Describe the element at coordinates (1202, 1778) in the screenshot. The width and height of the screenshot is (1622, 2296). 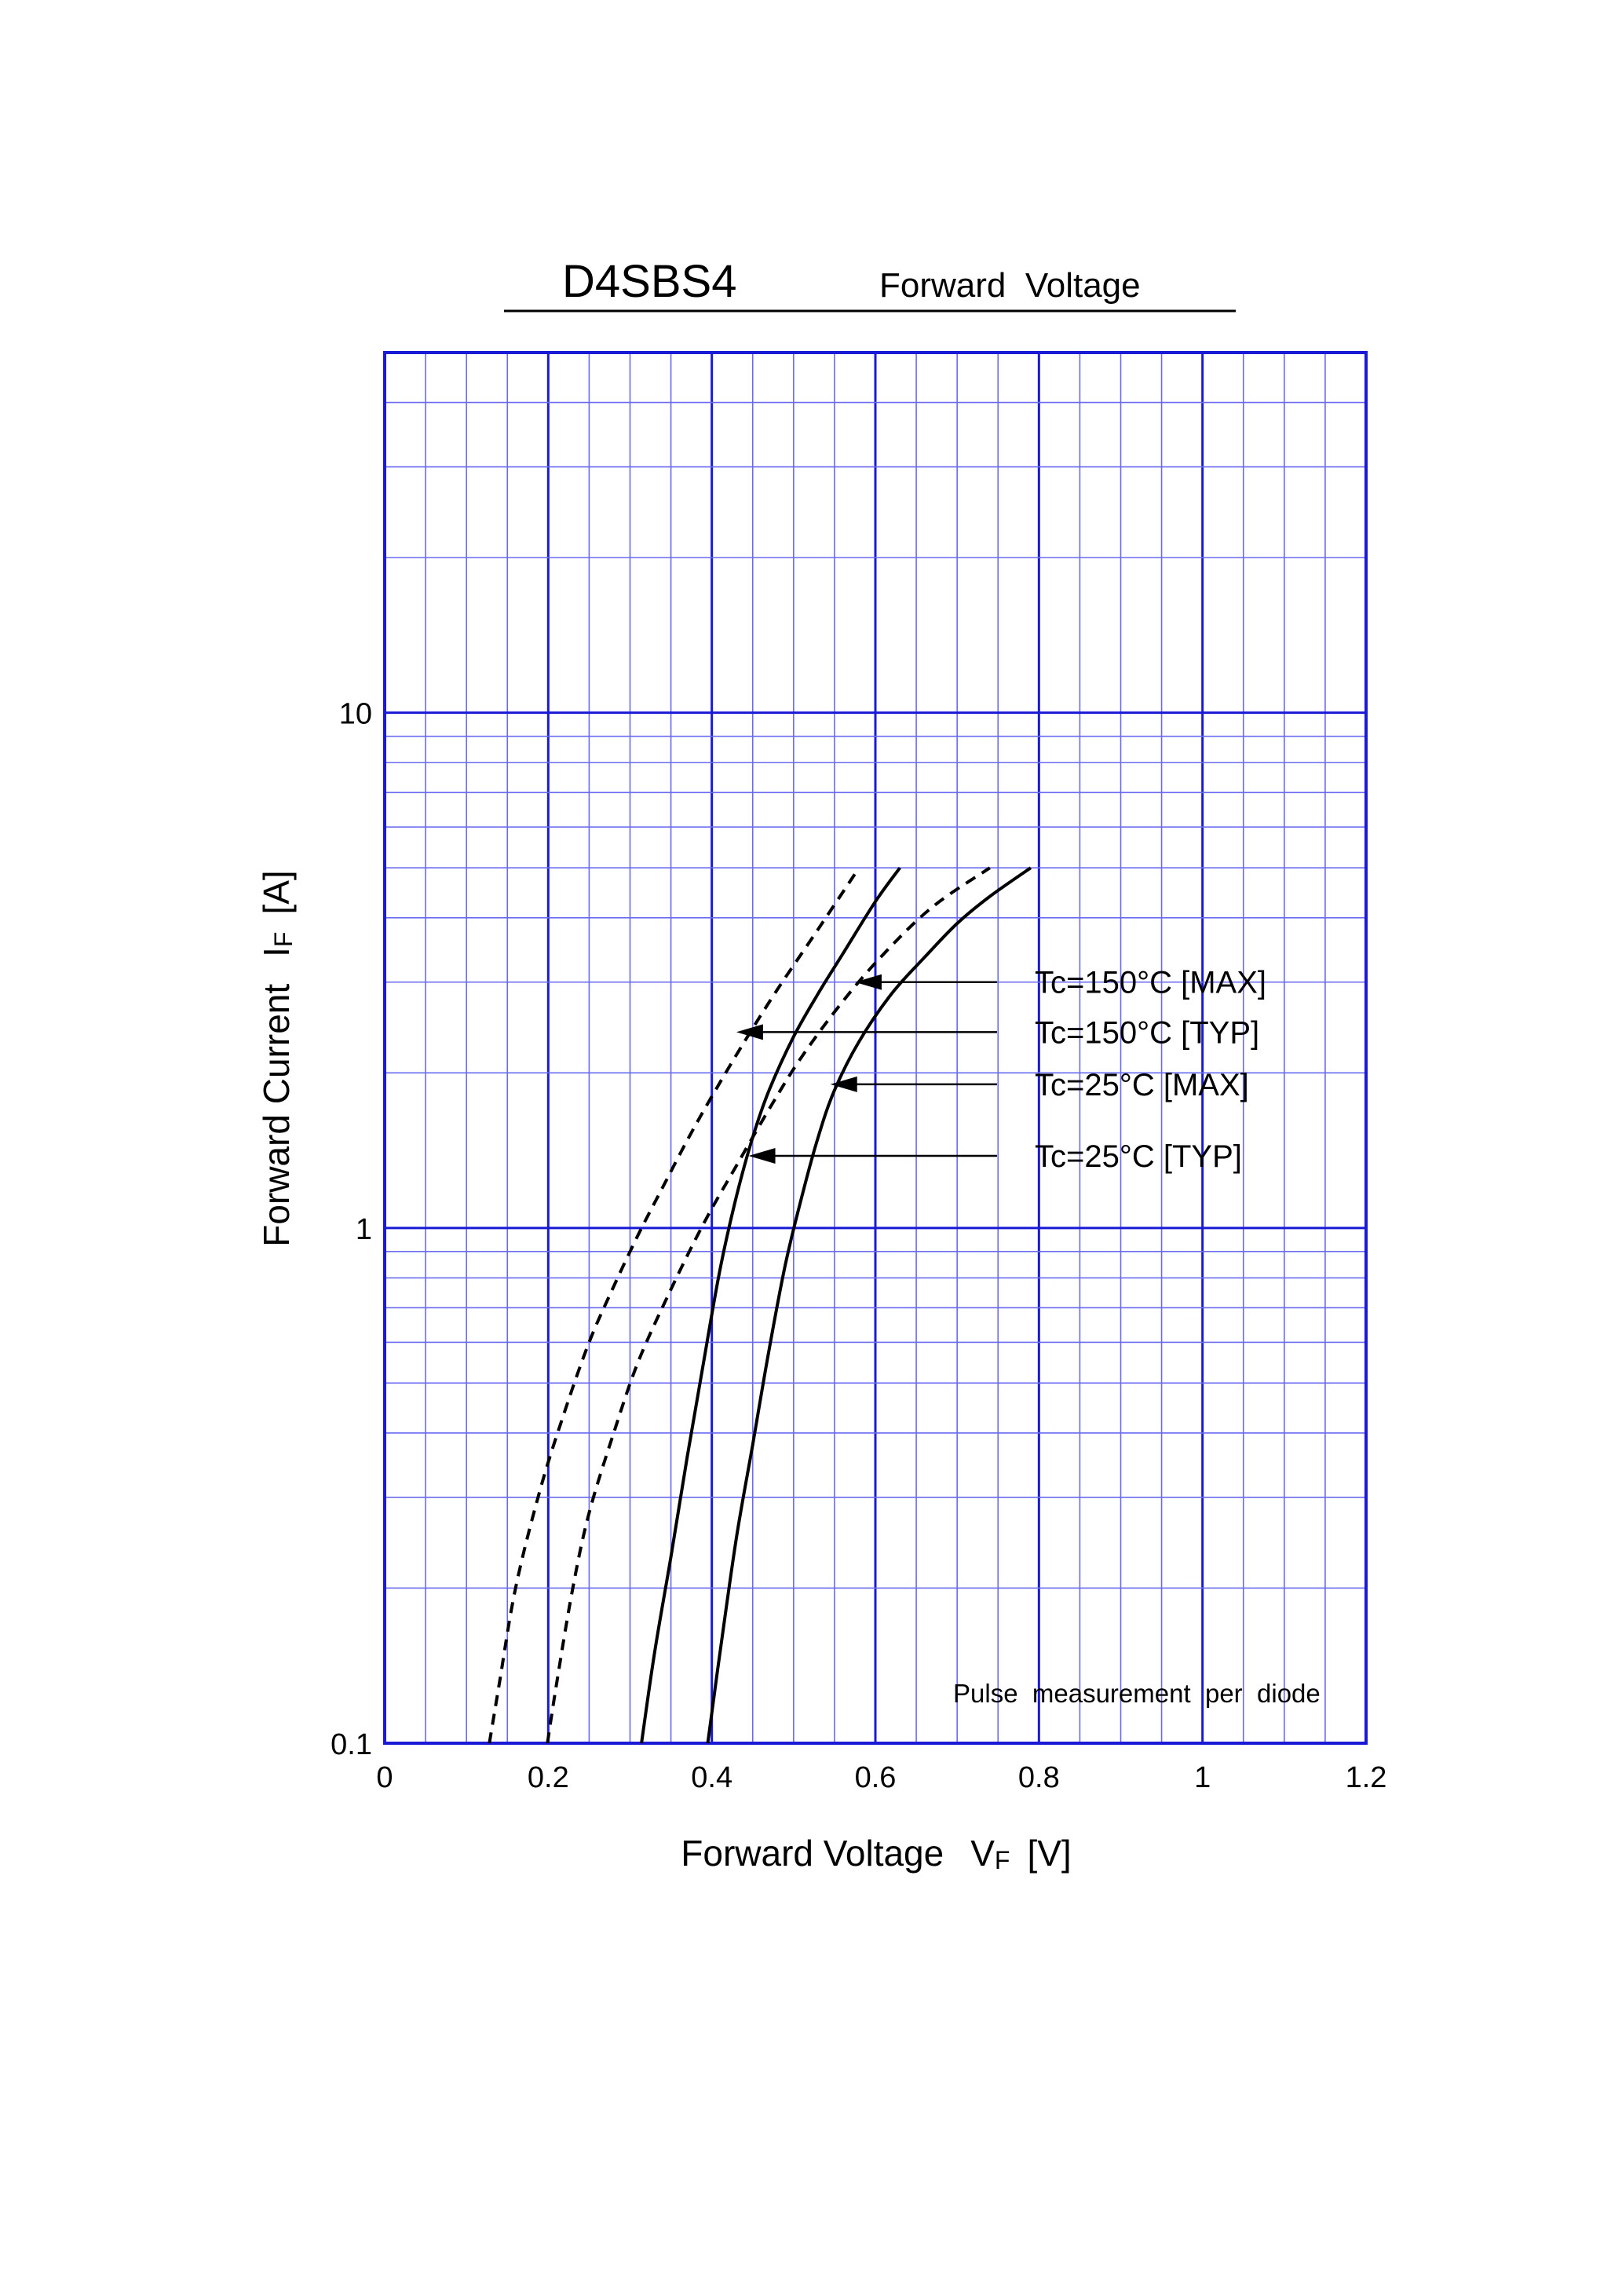
I see `x-tick-label: 1` at that location.